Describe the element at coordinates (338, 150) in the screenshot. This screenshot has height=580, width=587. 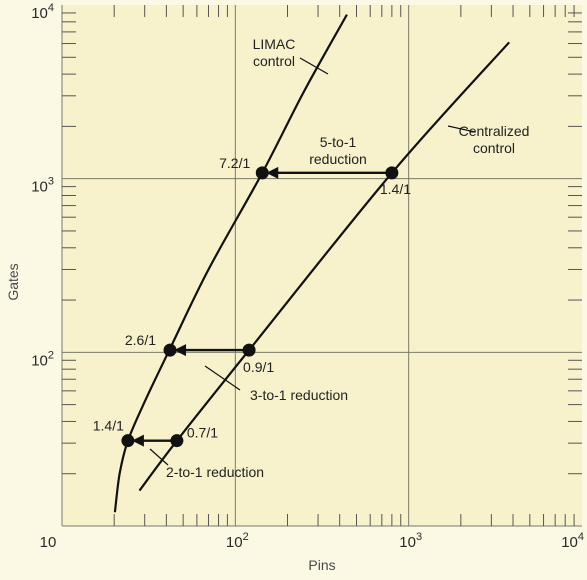
I see `reduction-label: 5-to-1 reduction` at that location.